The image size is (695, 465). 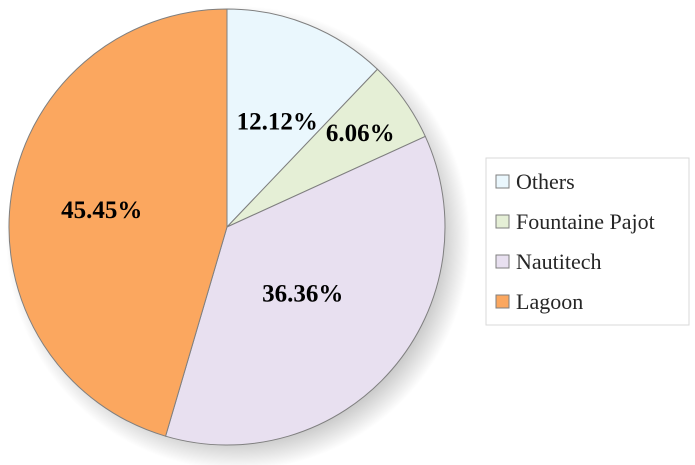 I want to click on data-label-nautitech: 36.36%, so click(x=302, y=294).